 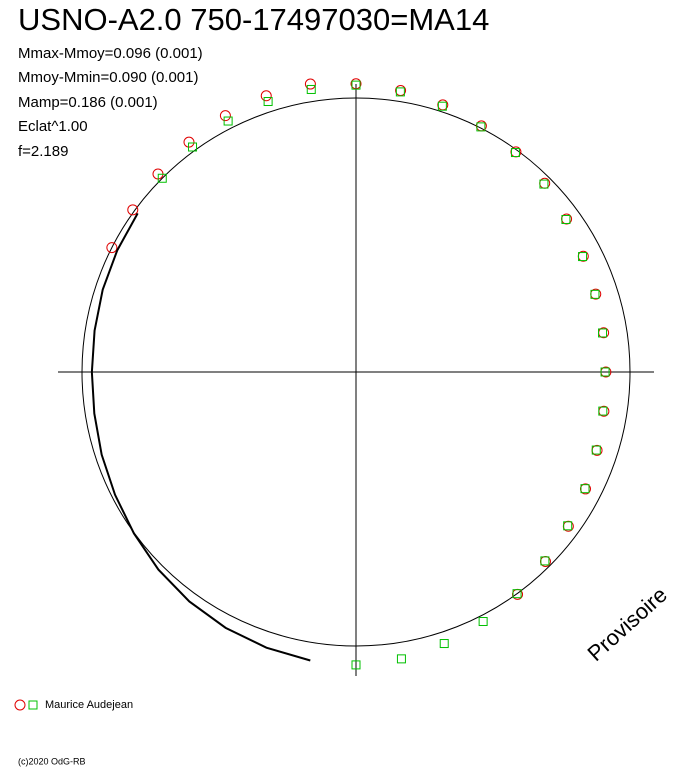 What do you see at coordinates (108, 77) in the screenshot?
I see `stat: Mmoy-Mmin=0.090 (0.001)` at bounding box center [108, 77].